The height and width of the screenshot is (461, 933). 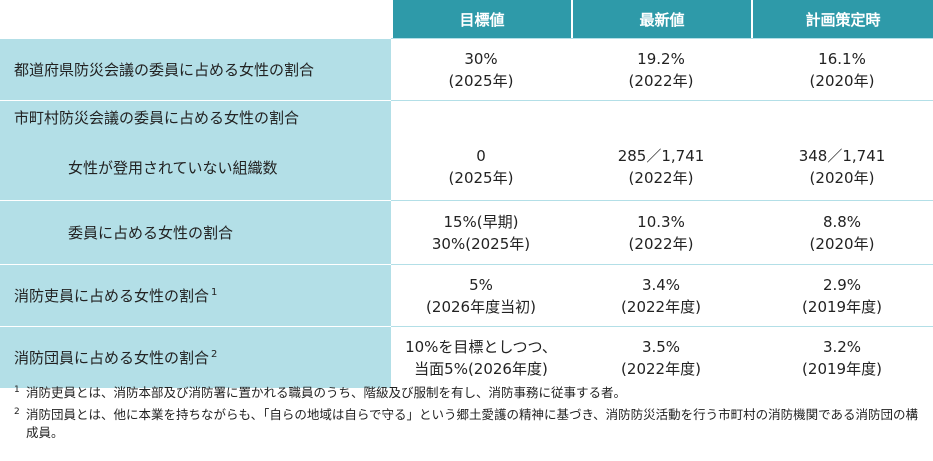 What do you see at coordinates (842, 221) in the screenshot?
I see `plan-value: 8.8%` at bounding box center [842, 221].